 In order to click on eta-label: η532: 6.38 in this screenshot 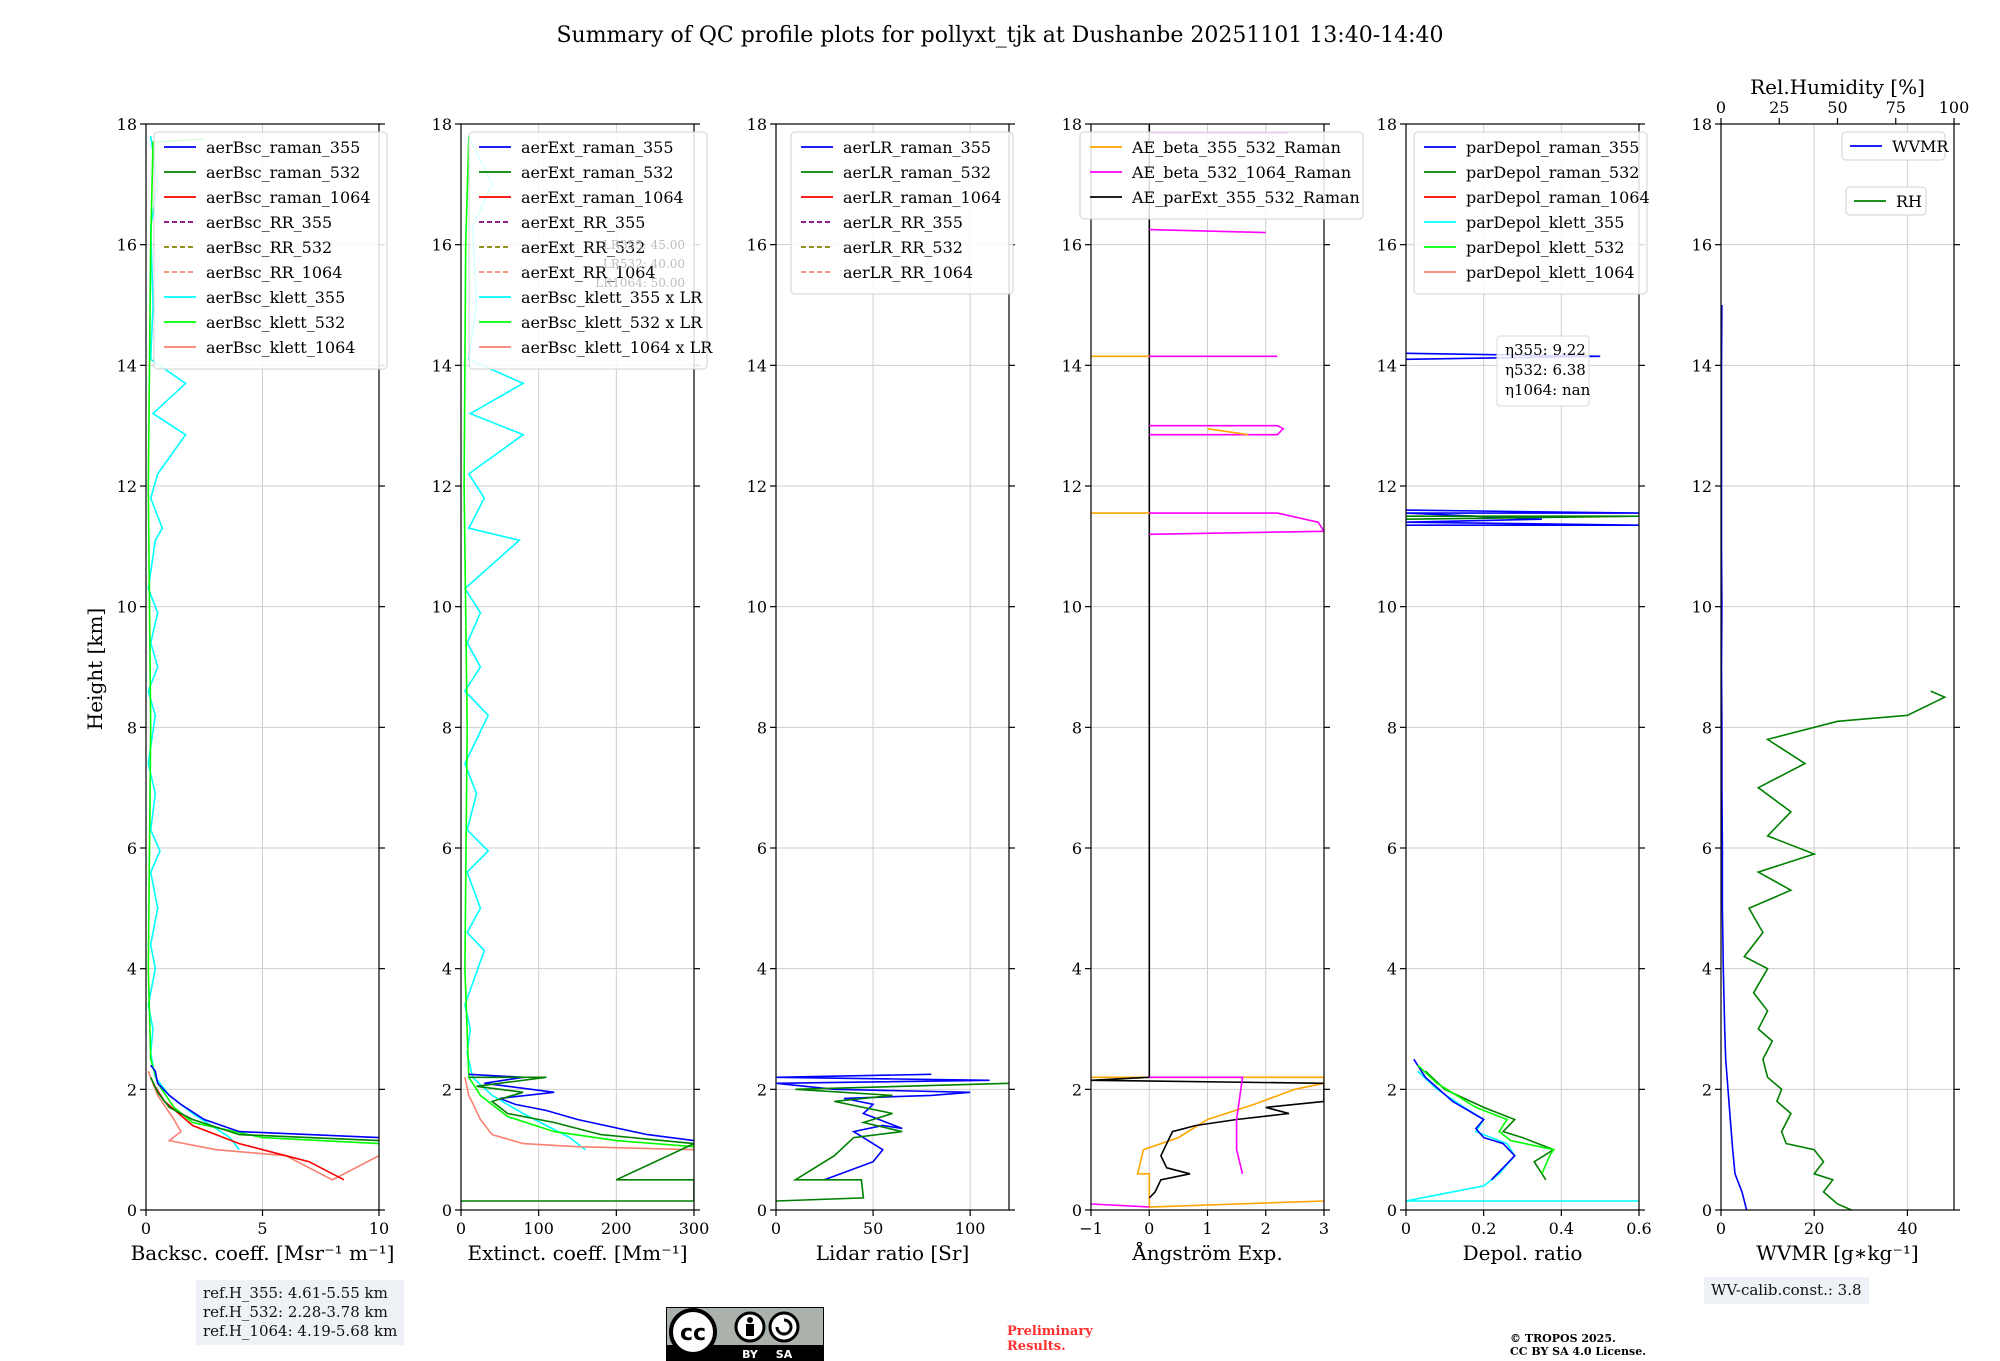, I will do `click(1545, 370)`.